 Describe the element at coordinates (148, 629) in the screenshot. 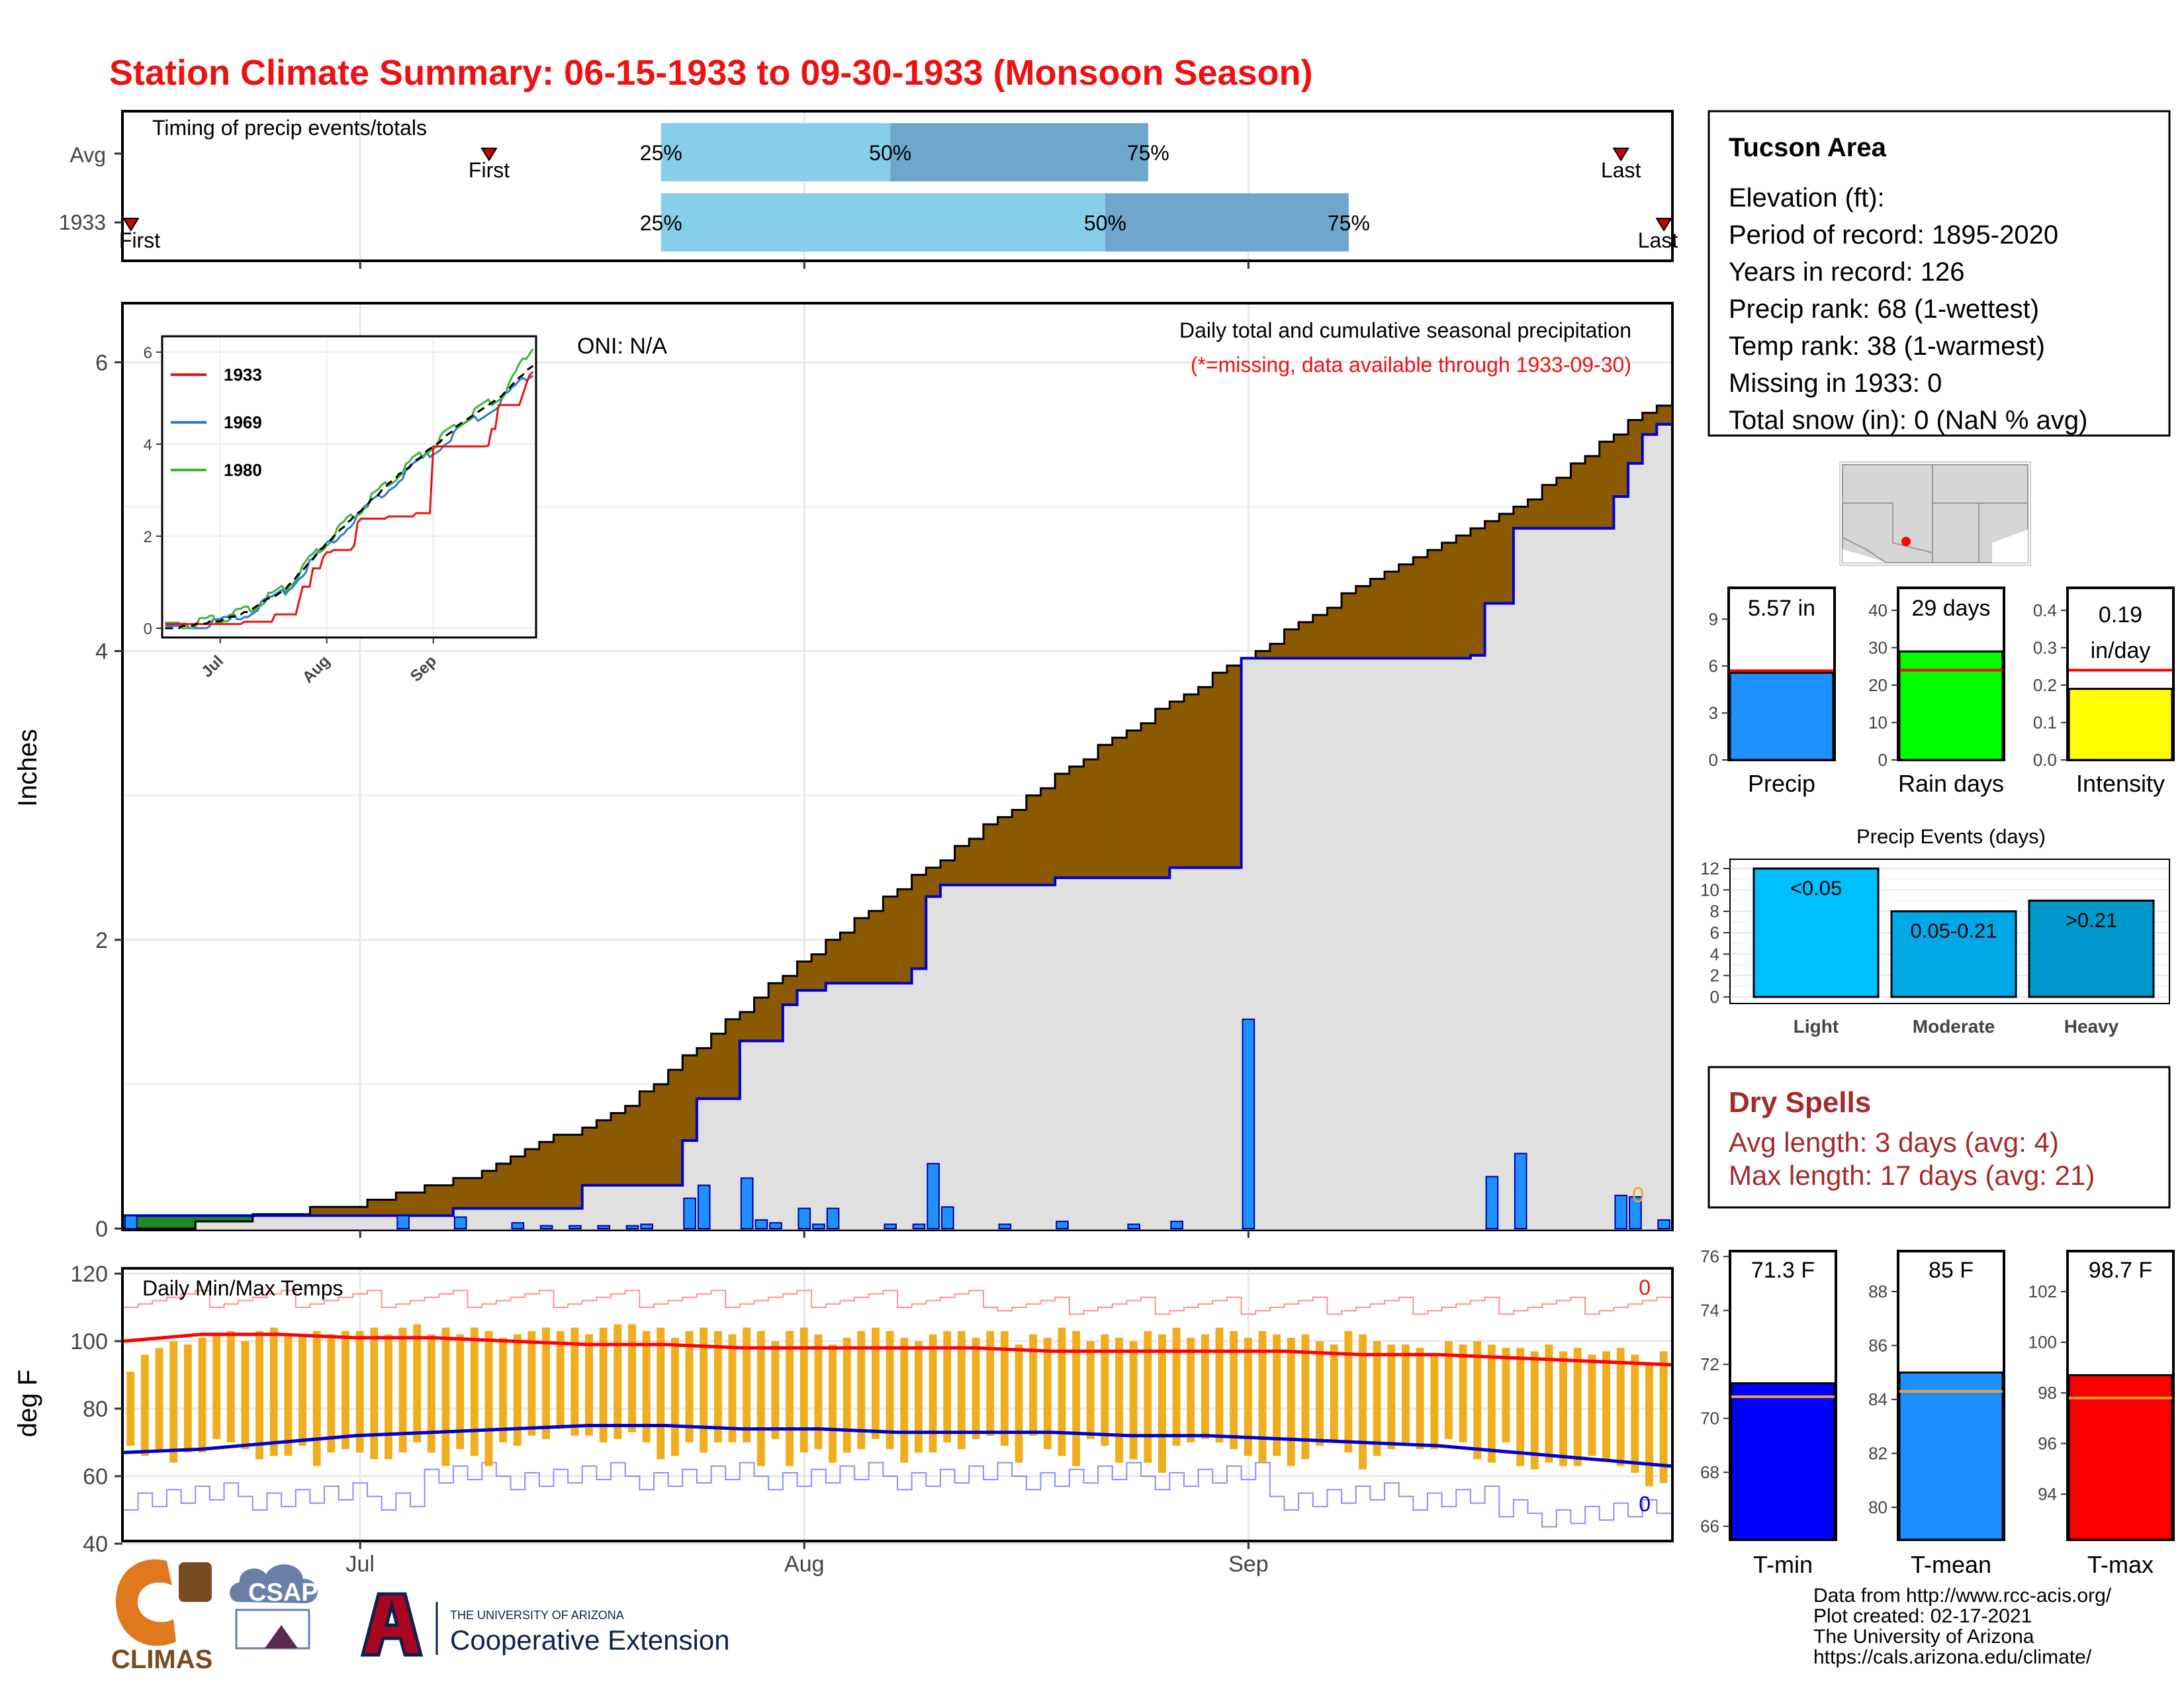

I see `inset-ytick-label: 0` at that location.